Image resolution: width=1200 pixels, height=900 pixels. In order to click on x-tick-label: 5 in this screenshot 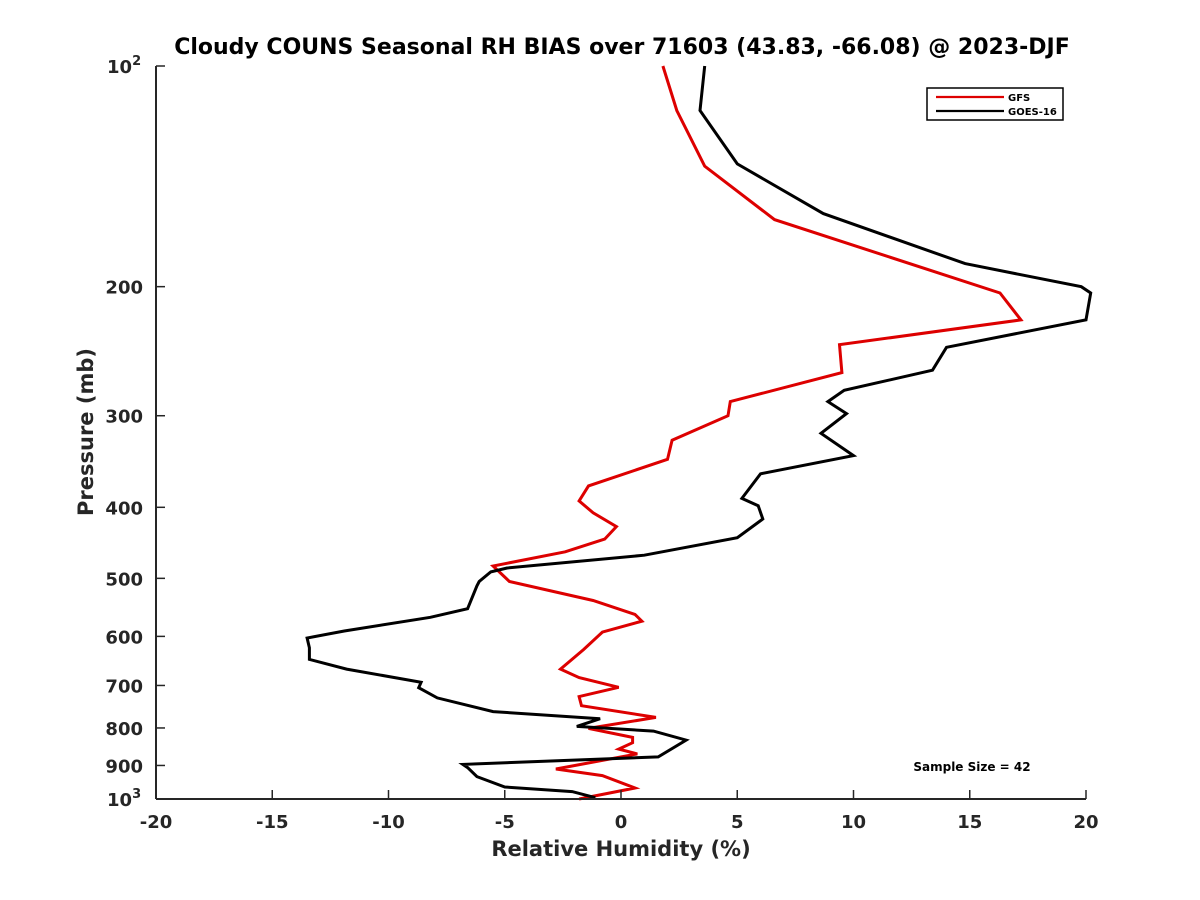, I will do `click(737, 822)`.